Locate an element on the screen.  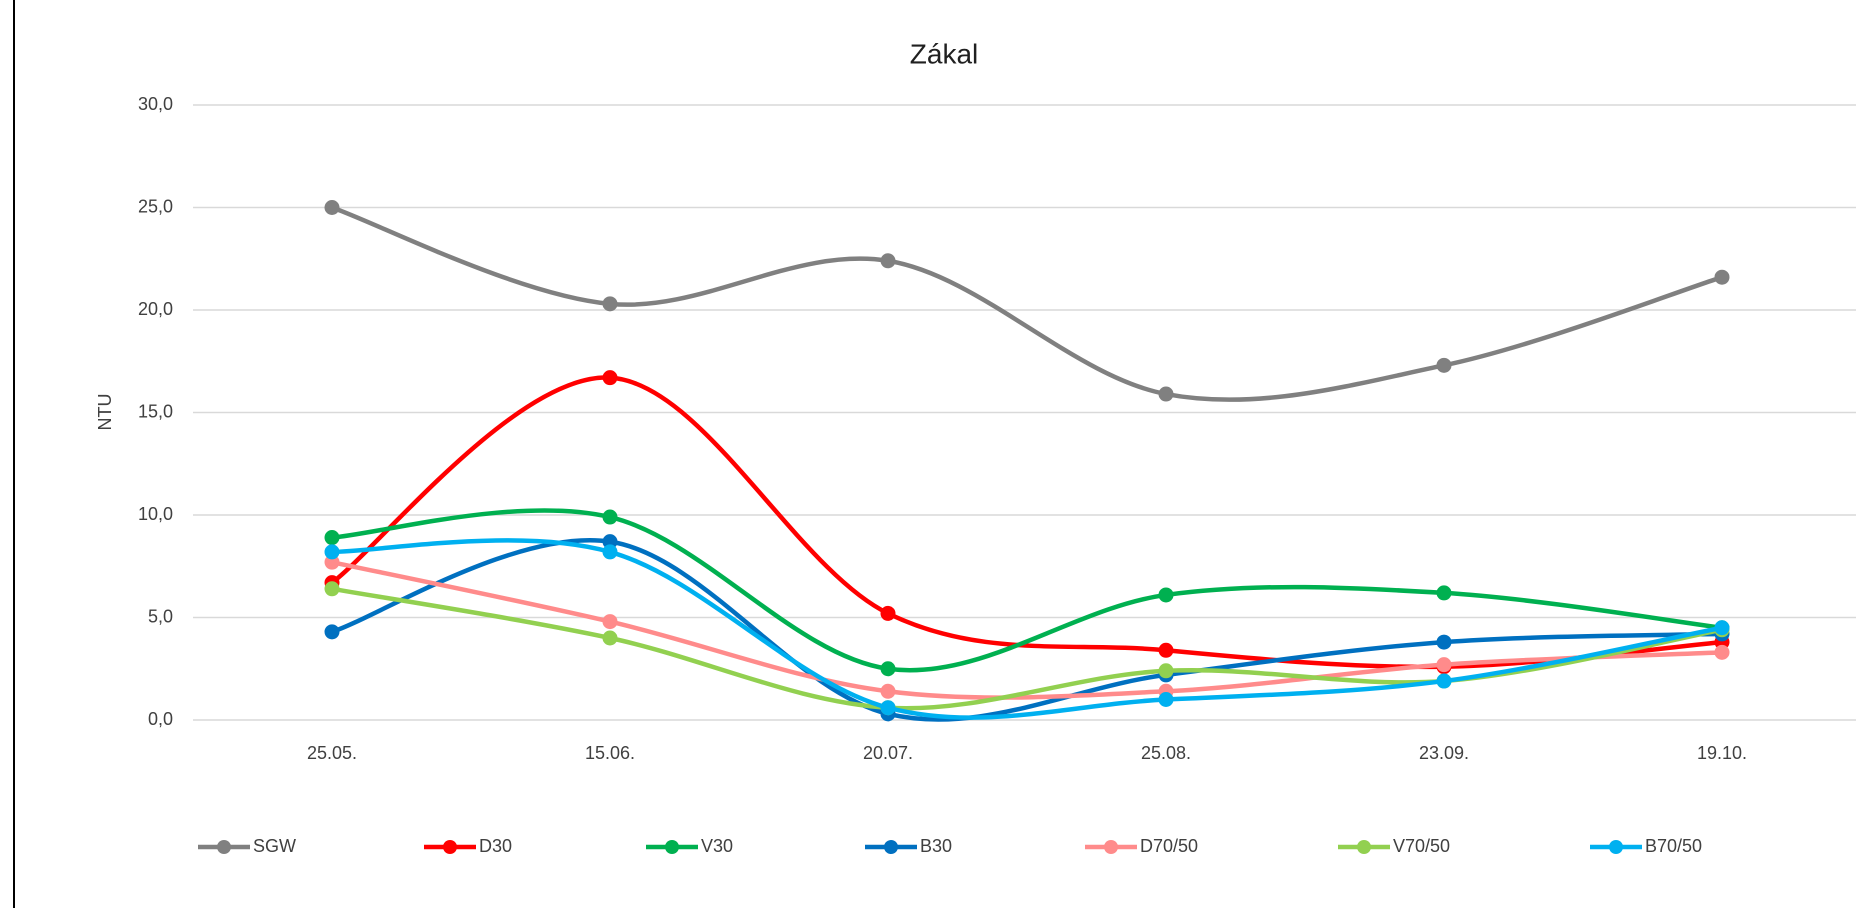
y-tick-label: 10,0 is located at coordinates (155, 514).